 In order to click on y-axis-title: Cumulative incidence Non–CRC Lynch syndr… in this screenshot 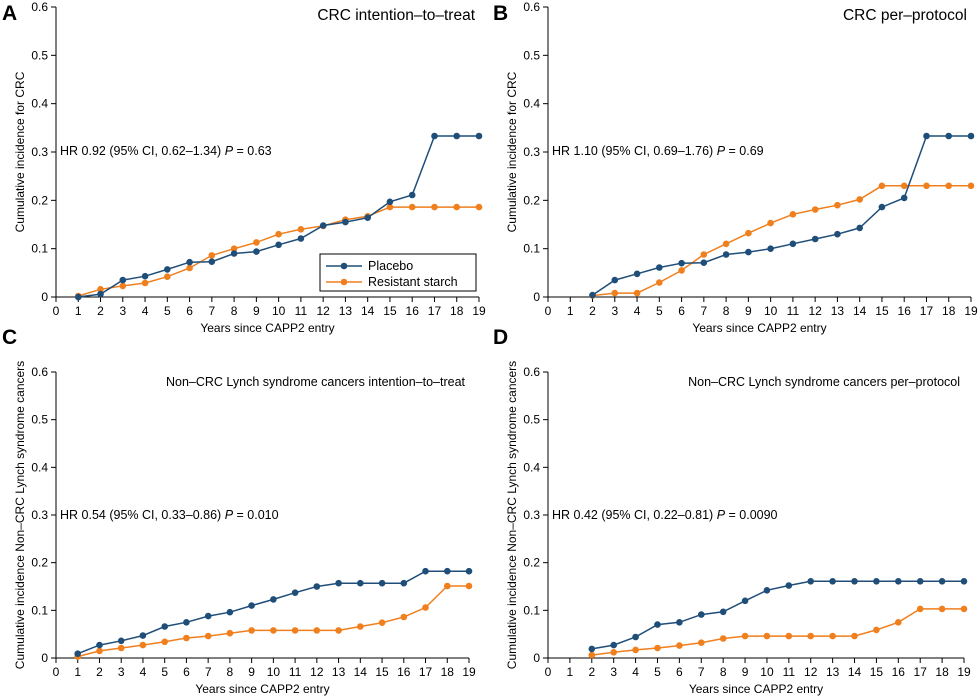, I will do `click(512, 515)`.